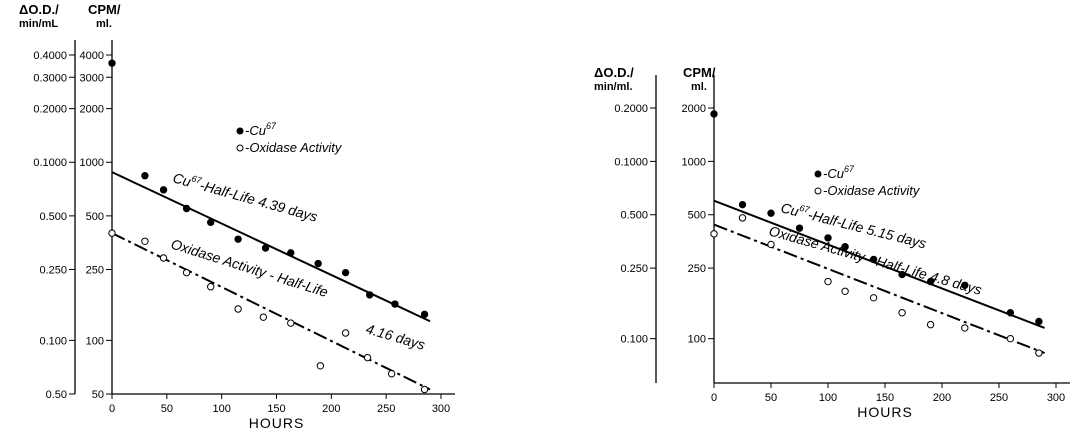 This screenshot has width=1083, height=435. What do you see at coordinates (92, 56) in the screenshot?
I see `cpm-tick-label: 4000` at bounding box center [92, 56].